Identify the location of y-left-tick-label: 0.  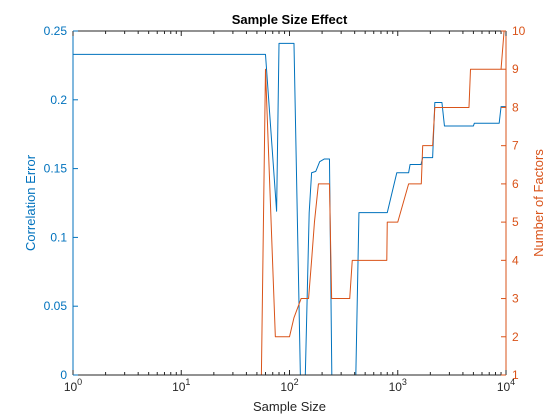
(63, 375).